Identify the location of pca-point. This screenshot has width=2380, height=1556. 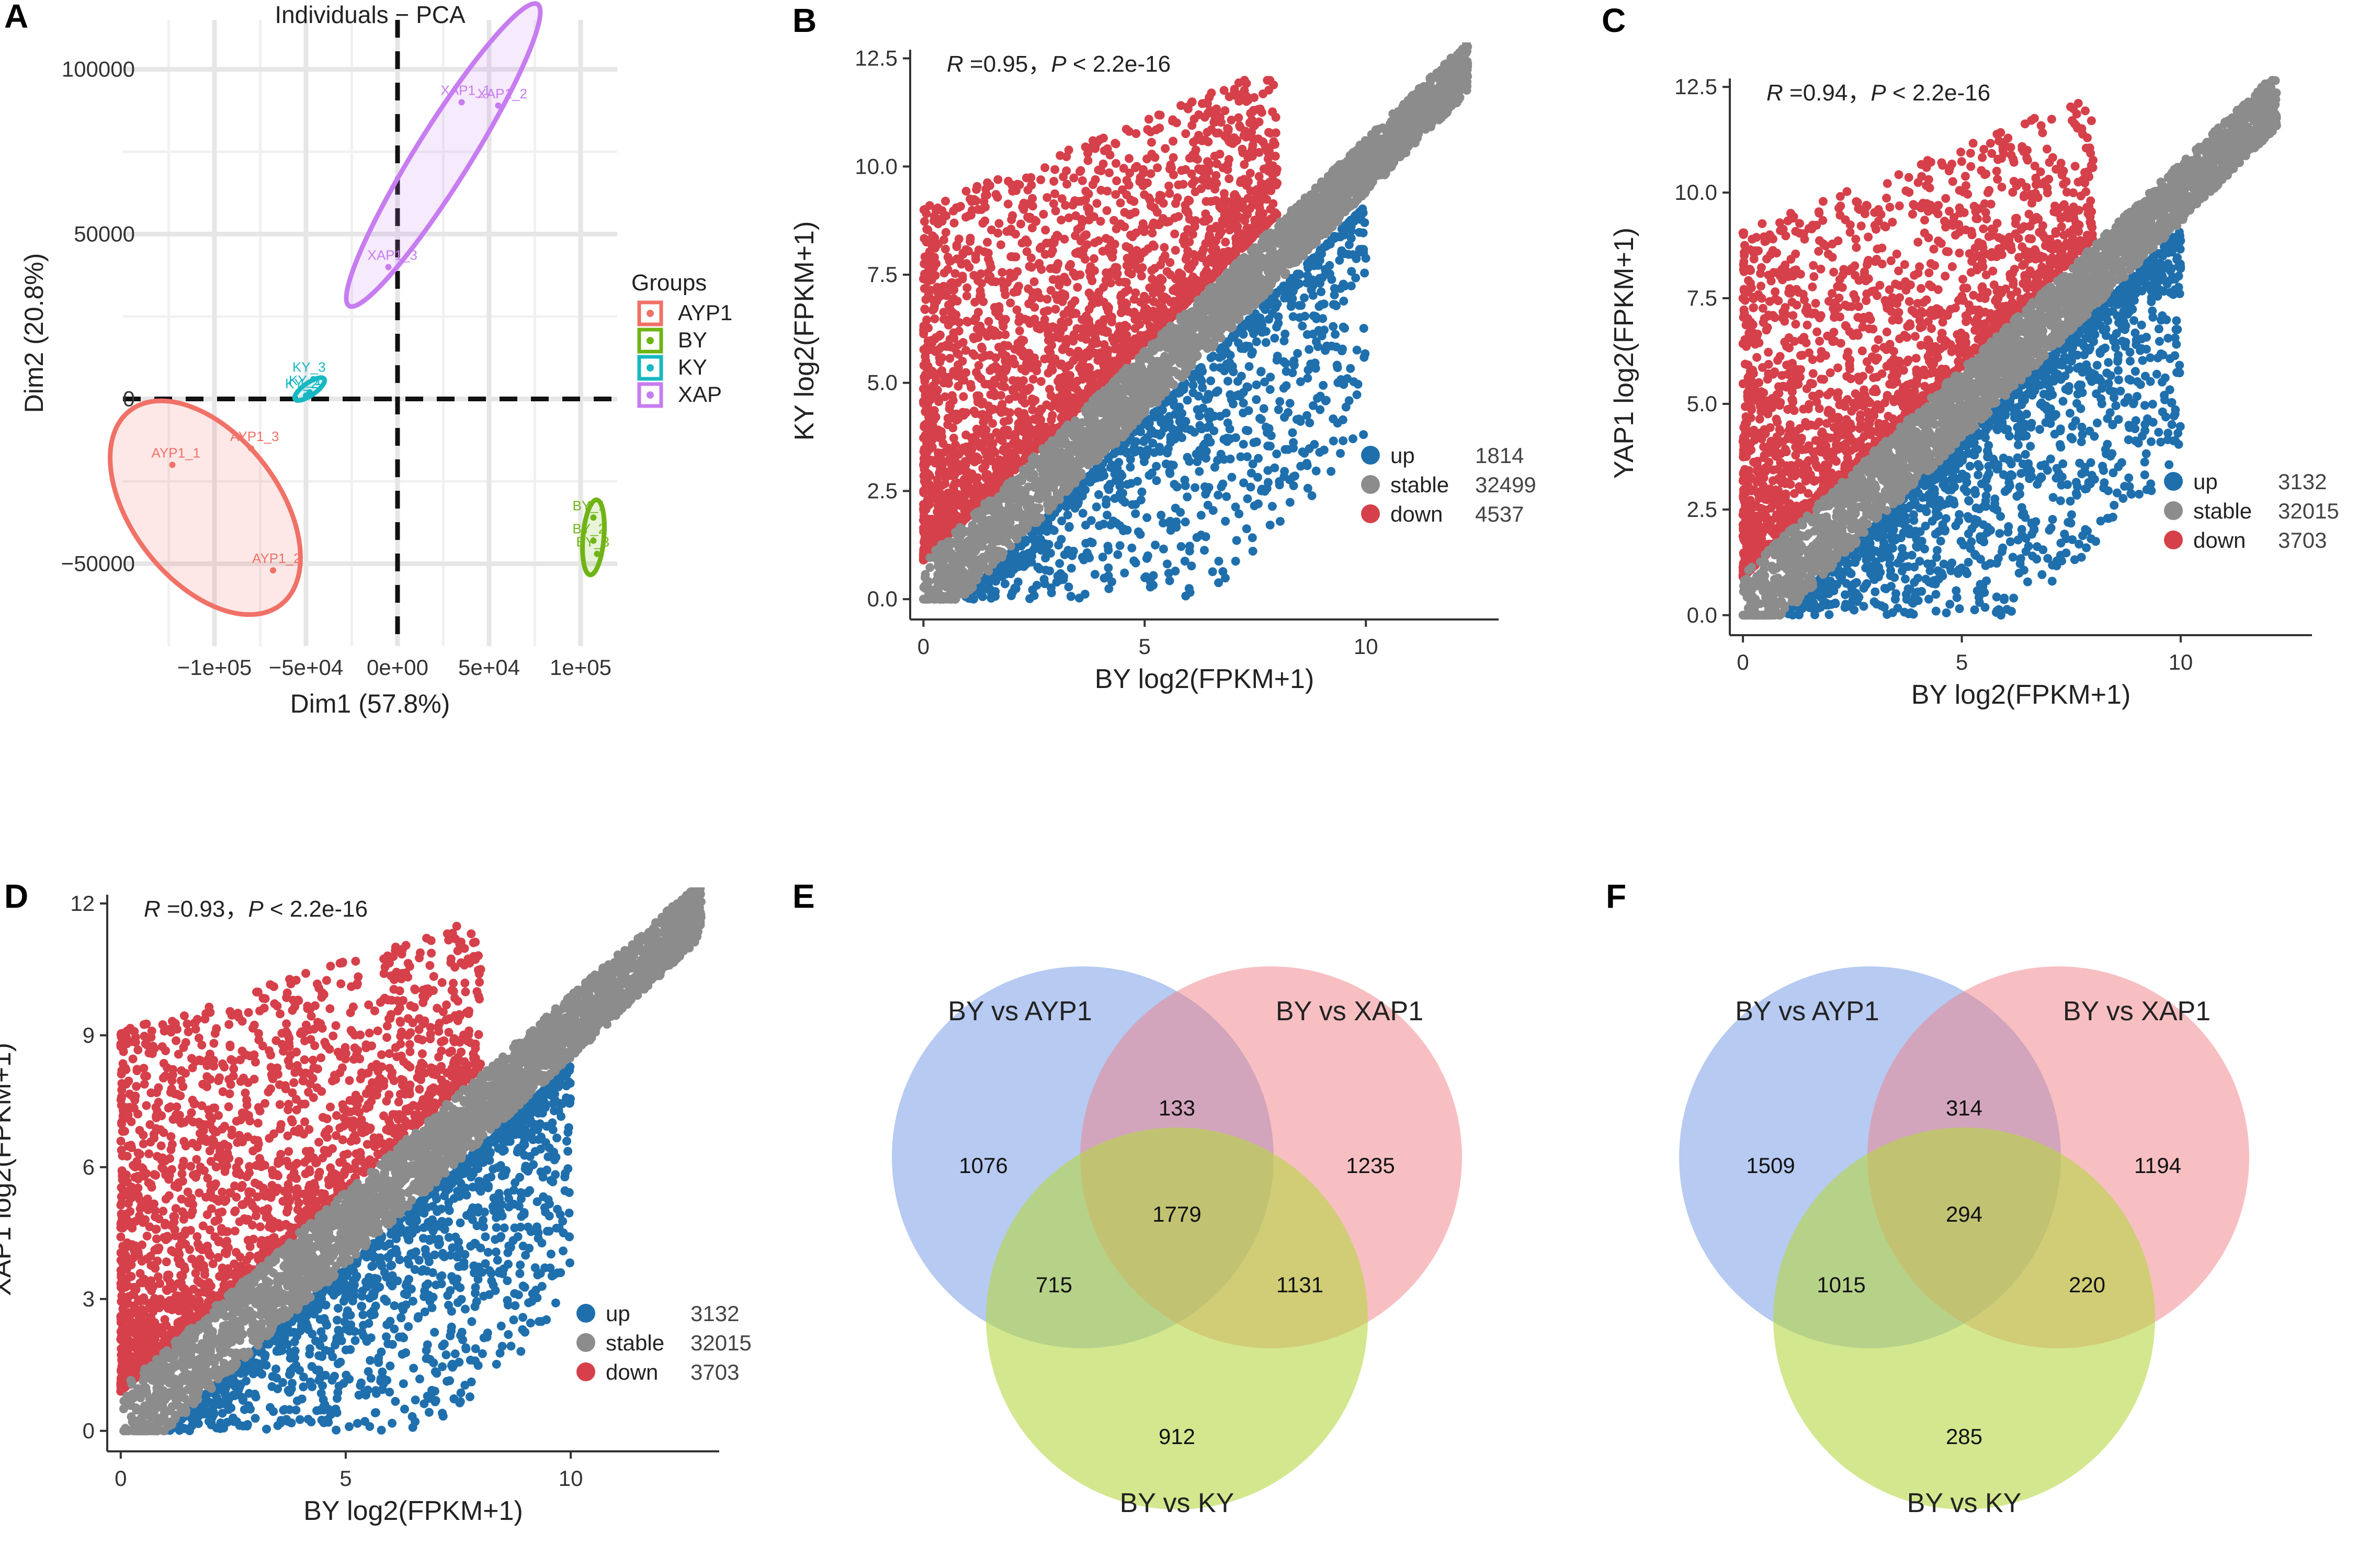
(273, 570).